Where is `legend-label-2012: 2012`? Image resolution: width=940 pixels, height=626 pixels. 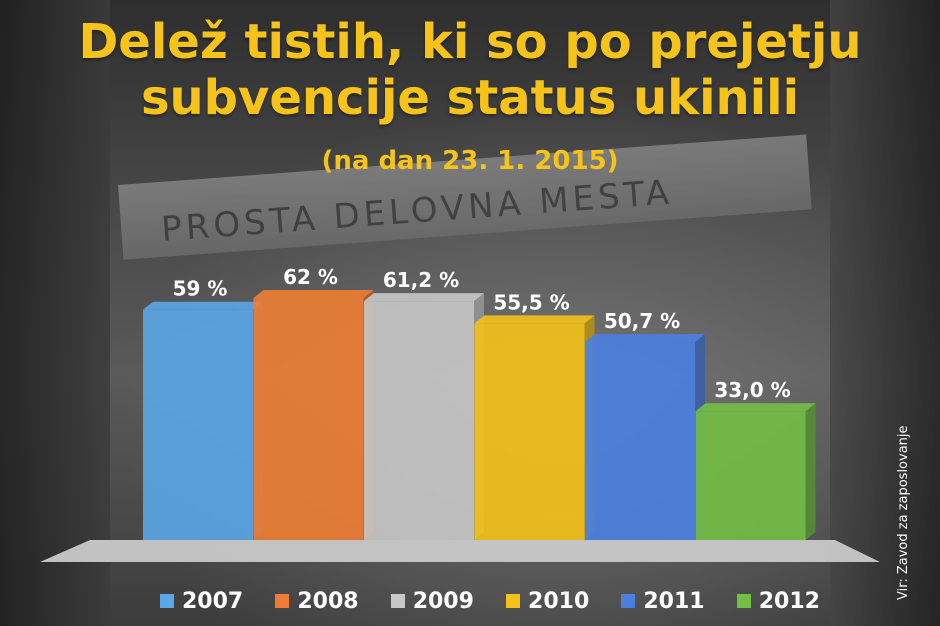
legend-label-2012: 2012 is located at coordinates (789, 601).